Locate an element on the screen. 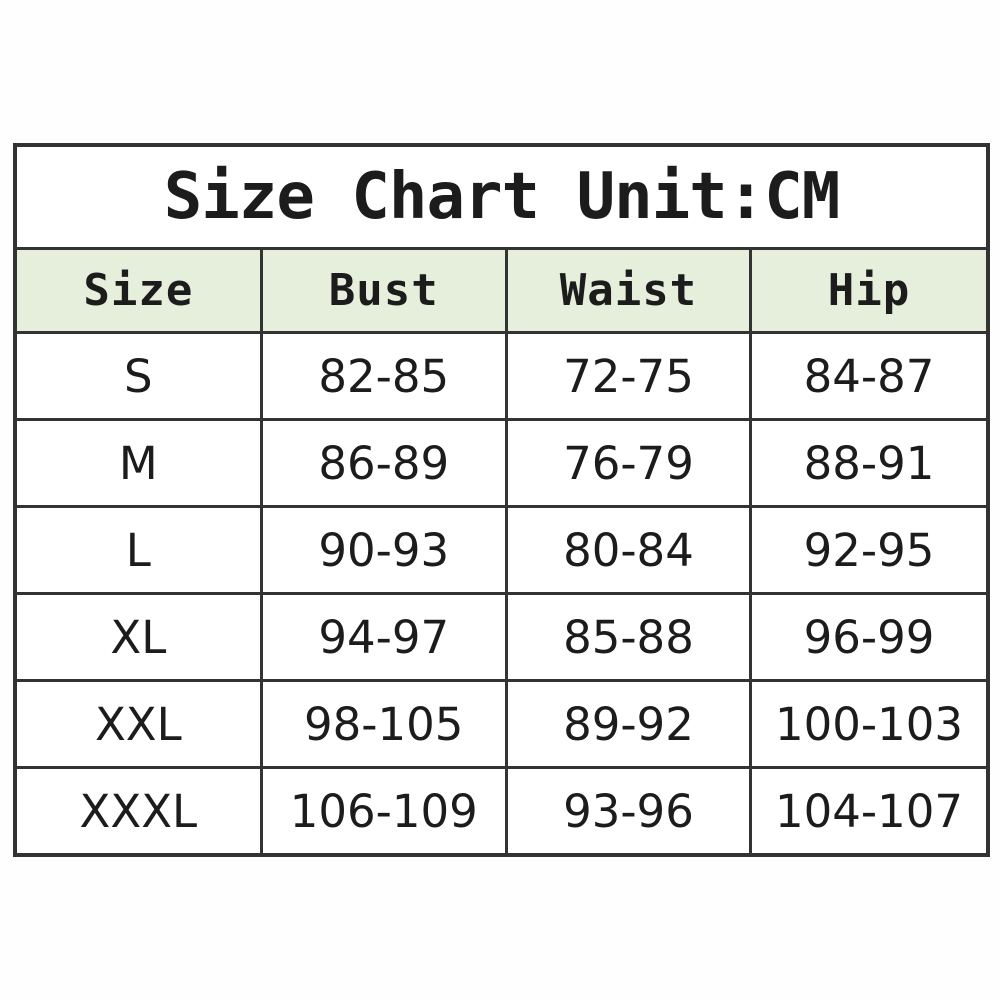 Image resolution: width=1000 pixels, height=1000 pixels. bust-cell: 90-93 is located at coordinates (383, 550).